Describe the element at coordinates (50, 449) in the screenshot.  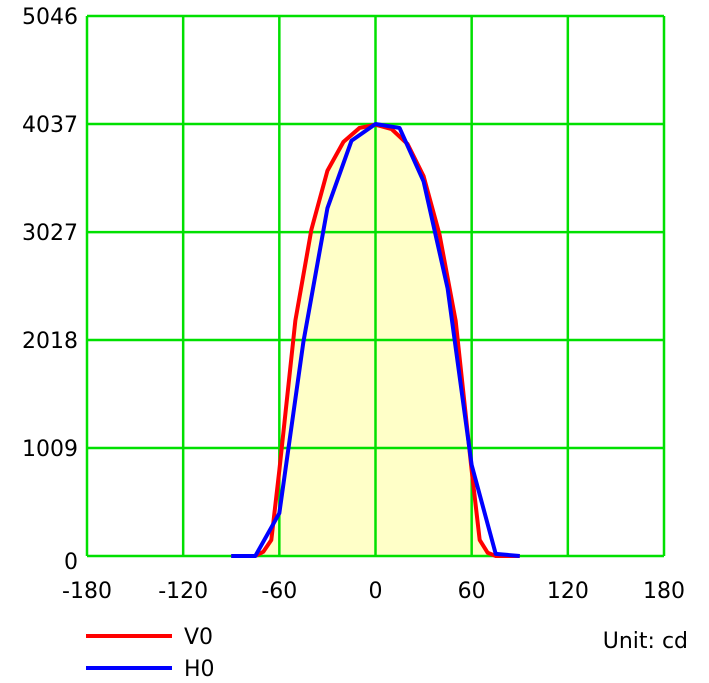
I see `y-tick-label: 1009` at that location.